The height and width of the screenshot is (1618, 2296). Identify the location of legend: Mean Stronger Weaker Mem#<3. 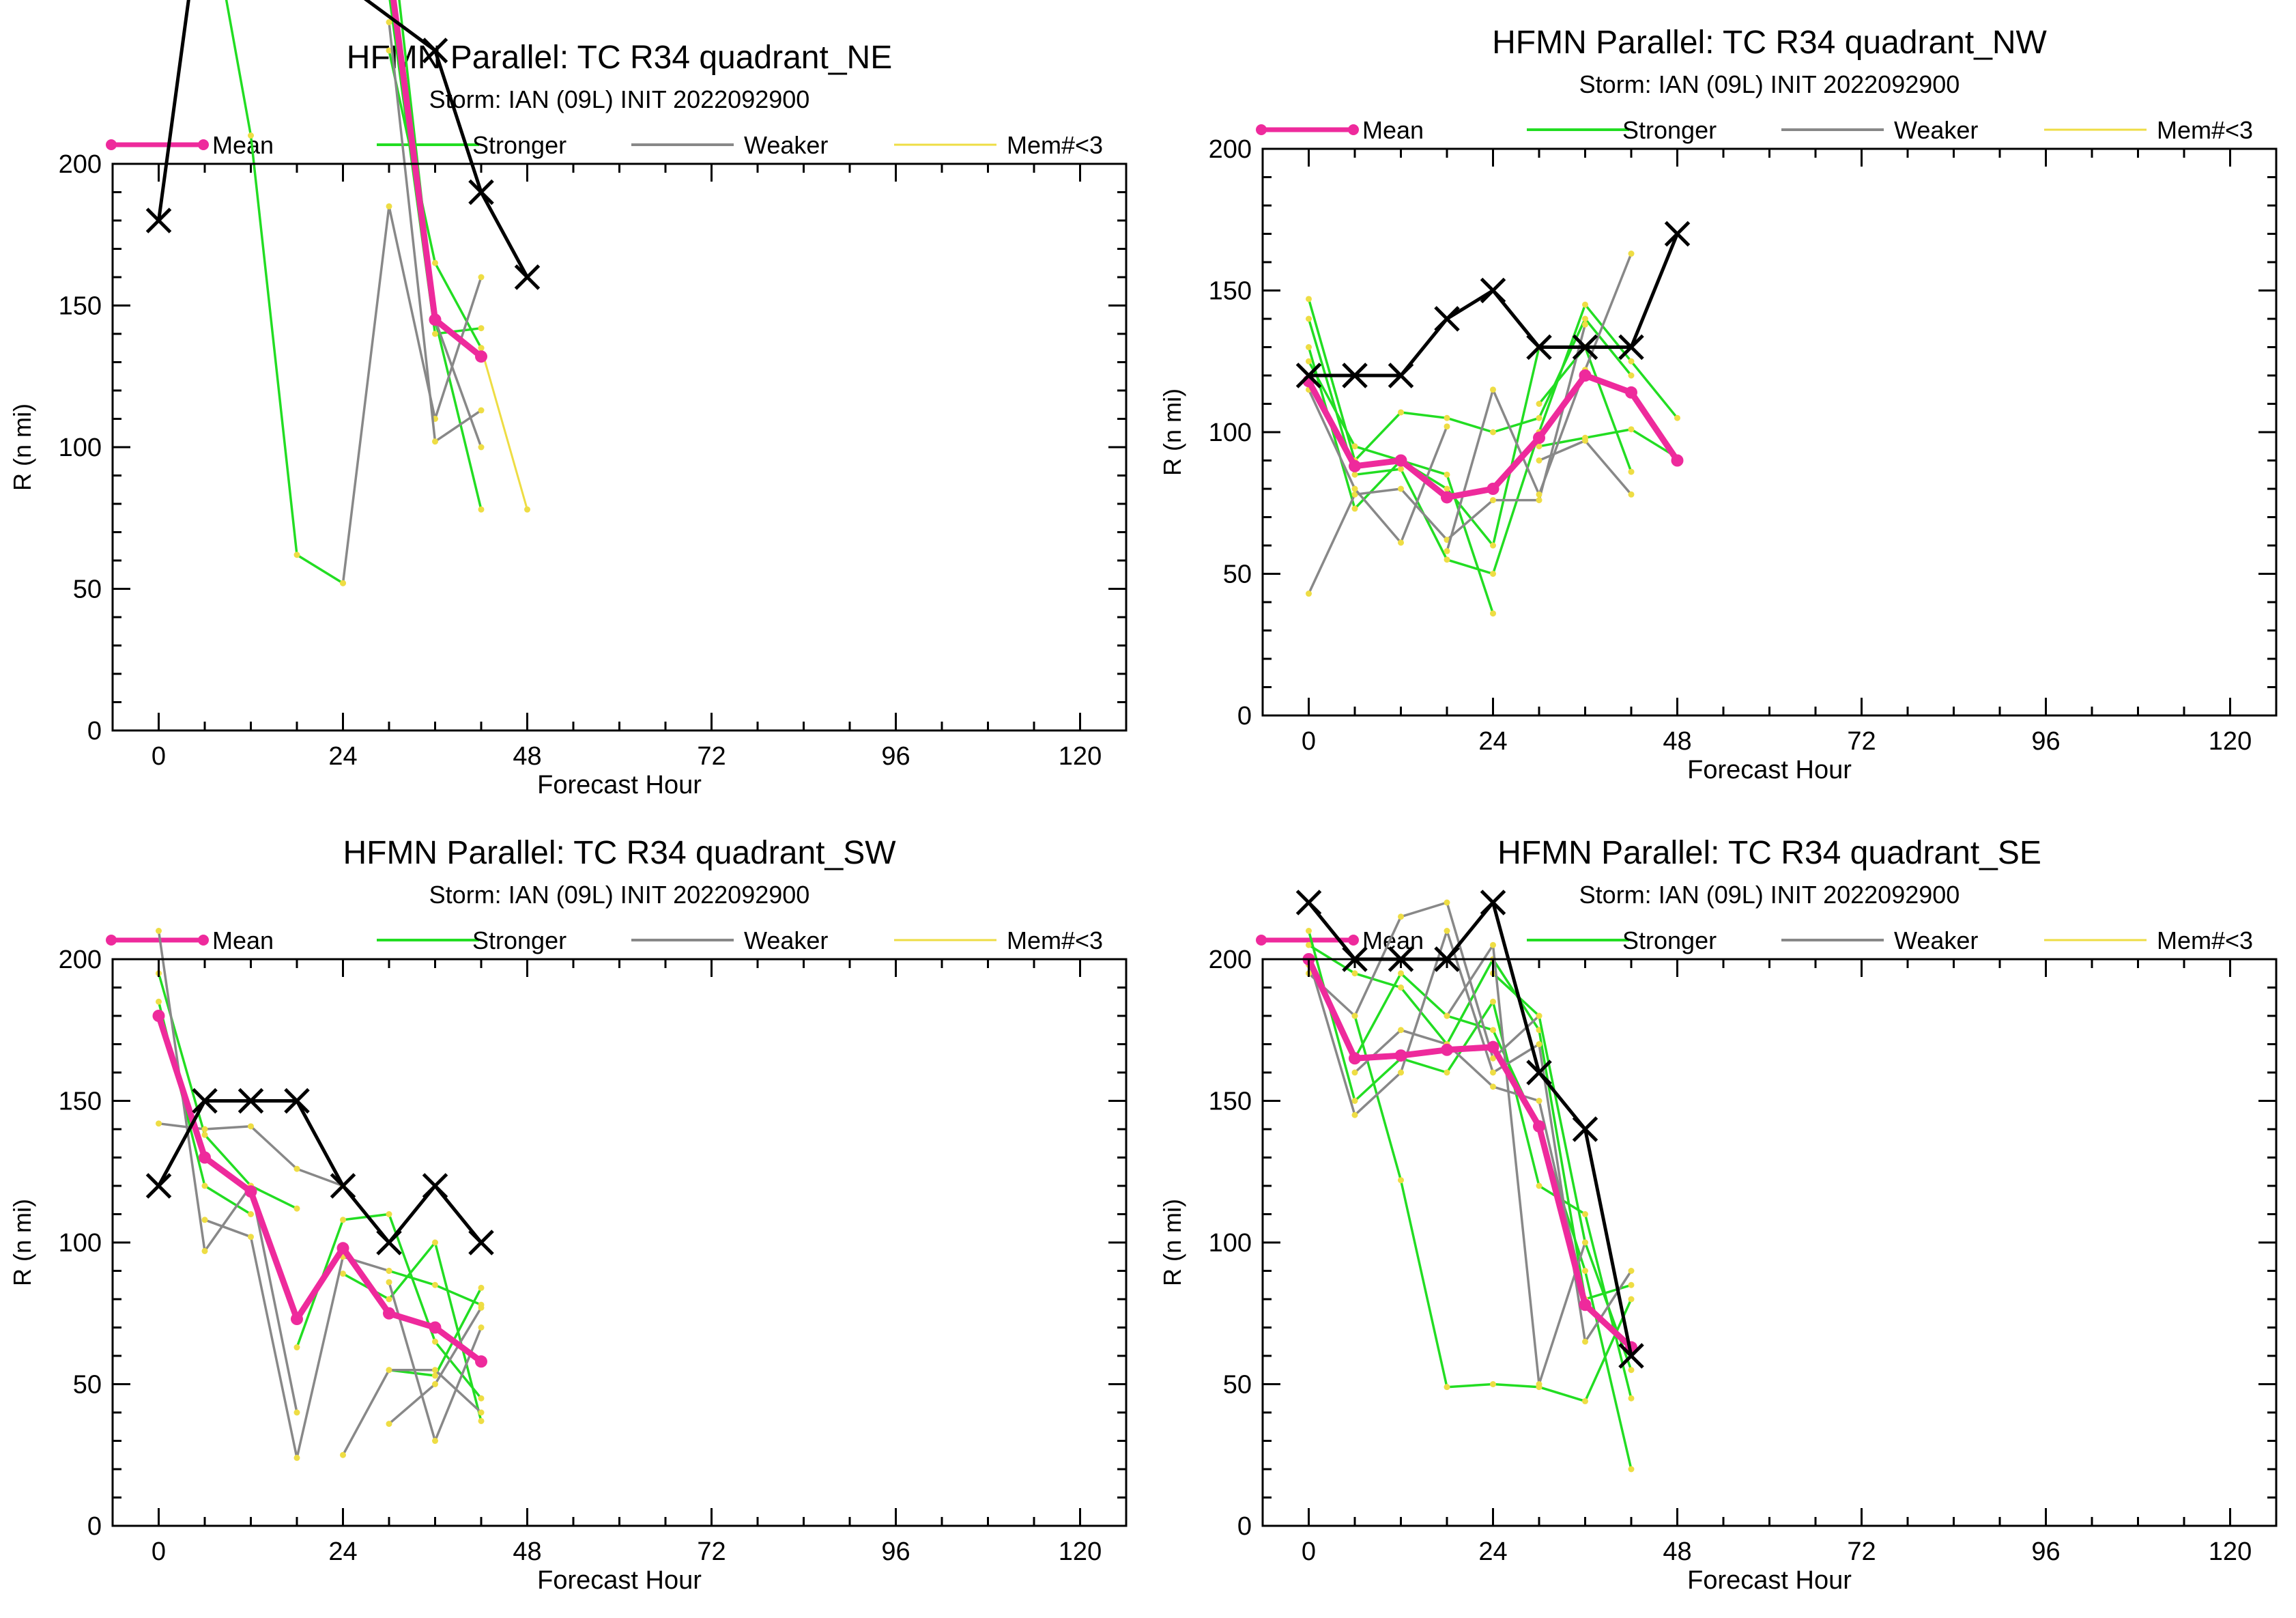
(1755, 130).